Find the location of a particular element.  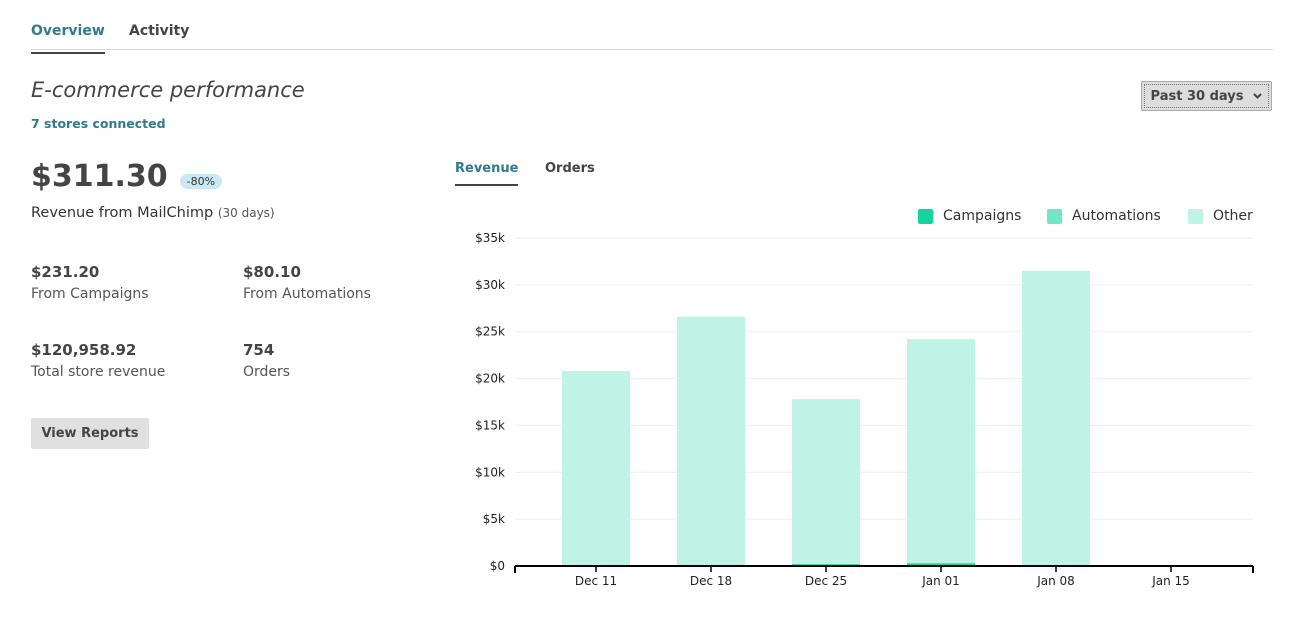

stat-label: Orders is located at coordinates (267, 372).